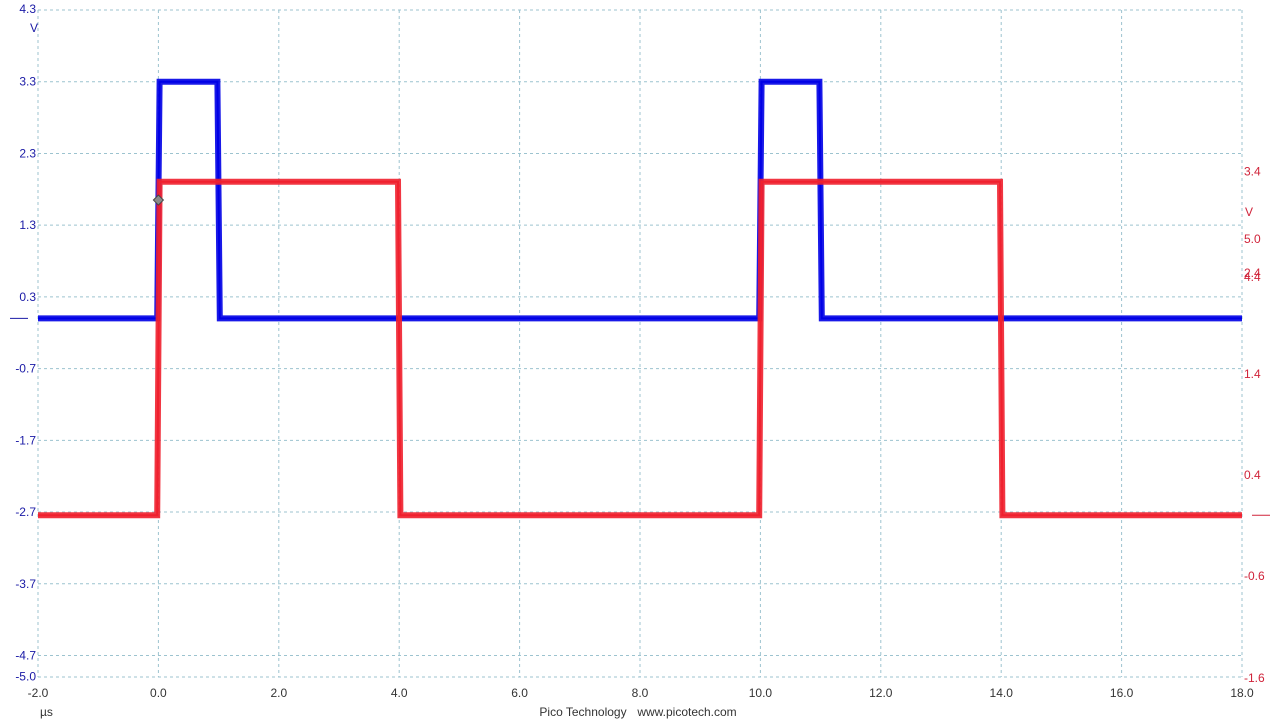 This screenshot has width=1280, height=720. I want to click on x-tick-label: 6.0, so click(519, 693).